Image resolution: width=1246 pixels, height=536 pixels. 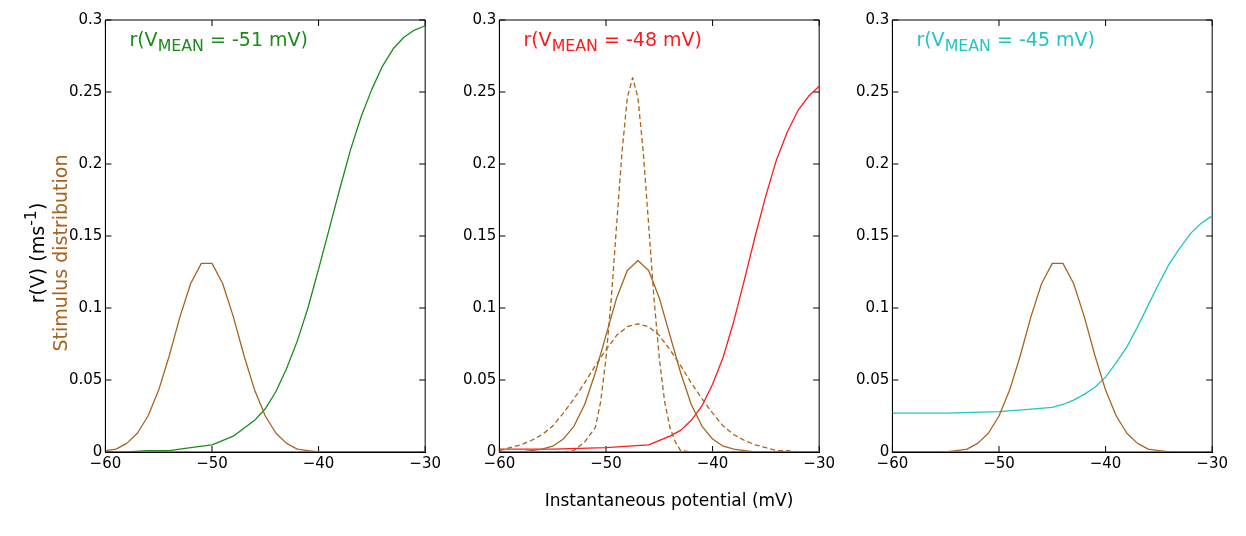 I want to click on text: r(V$_{MEAN}$ = -51 mV), so click(x=218, y=41).